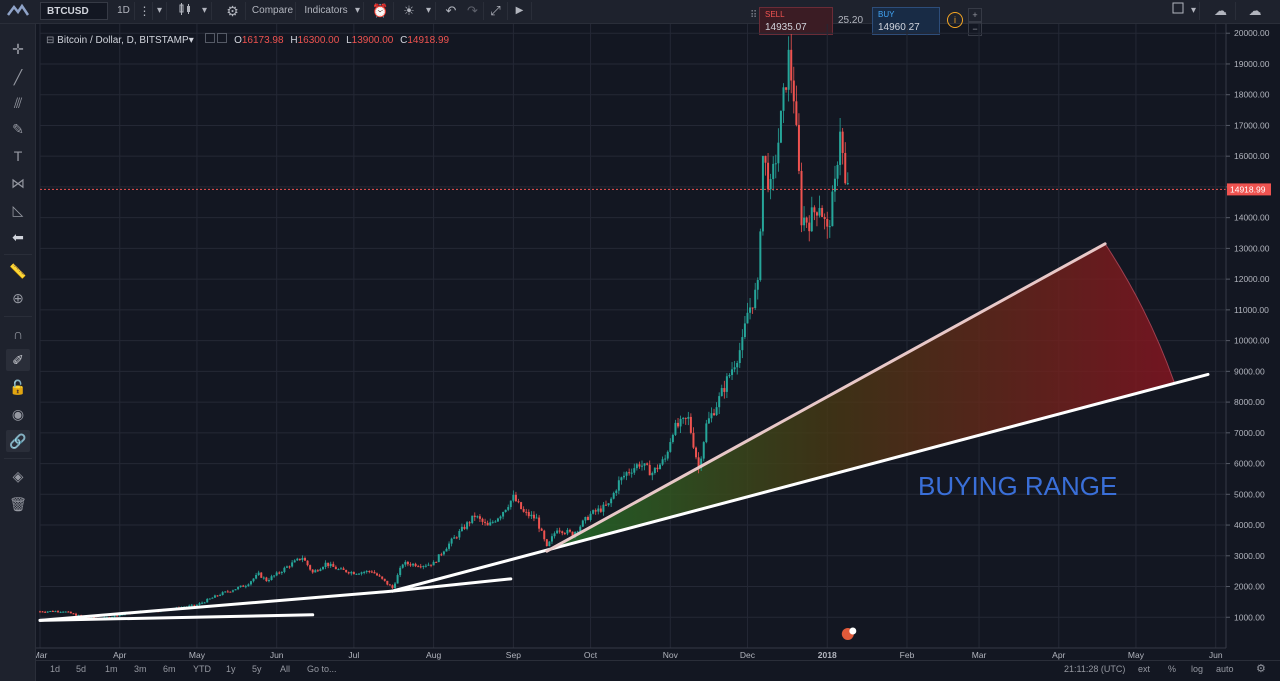  Describe the element at coordinates (18, 77) in the screenshot. I see `trend-line-icon: ╱` at that location.